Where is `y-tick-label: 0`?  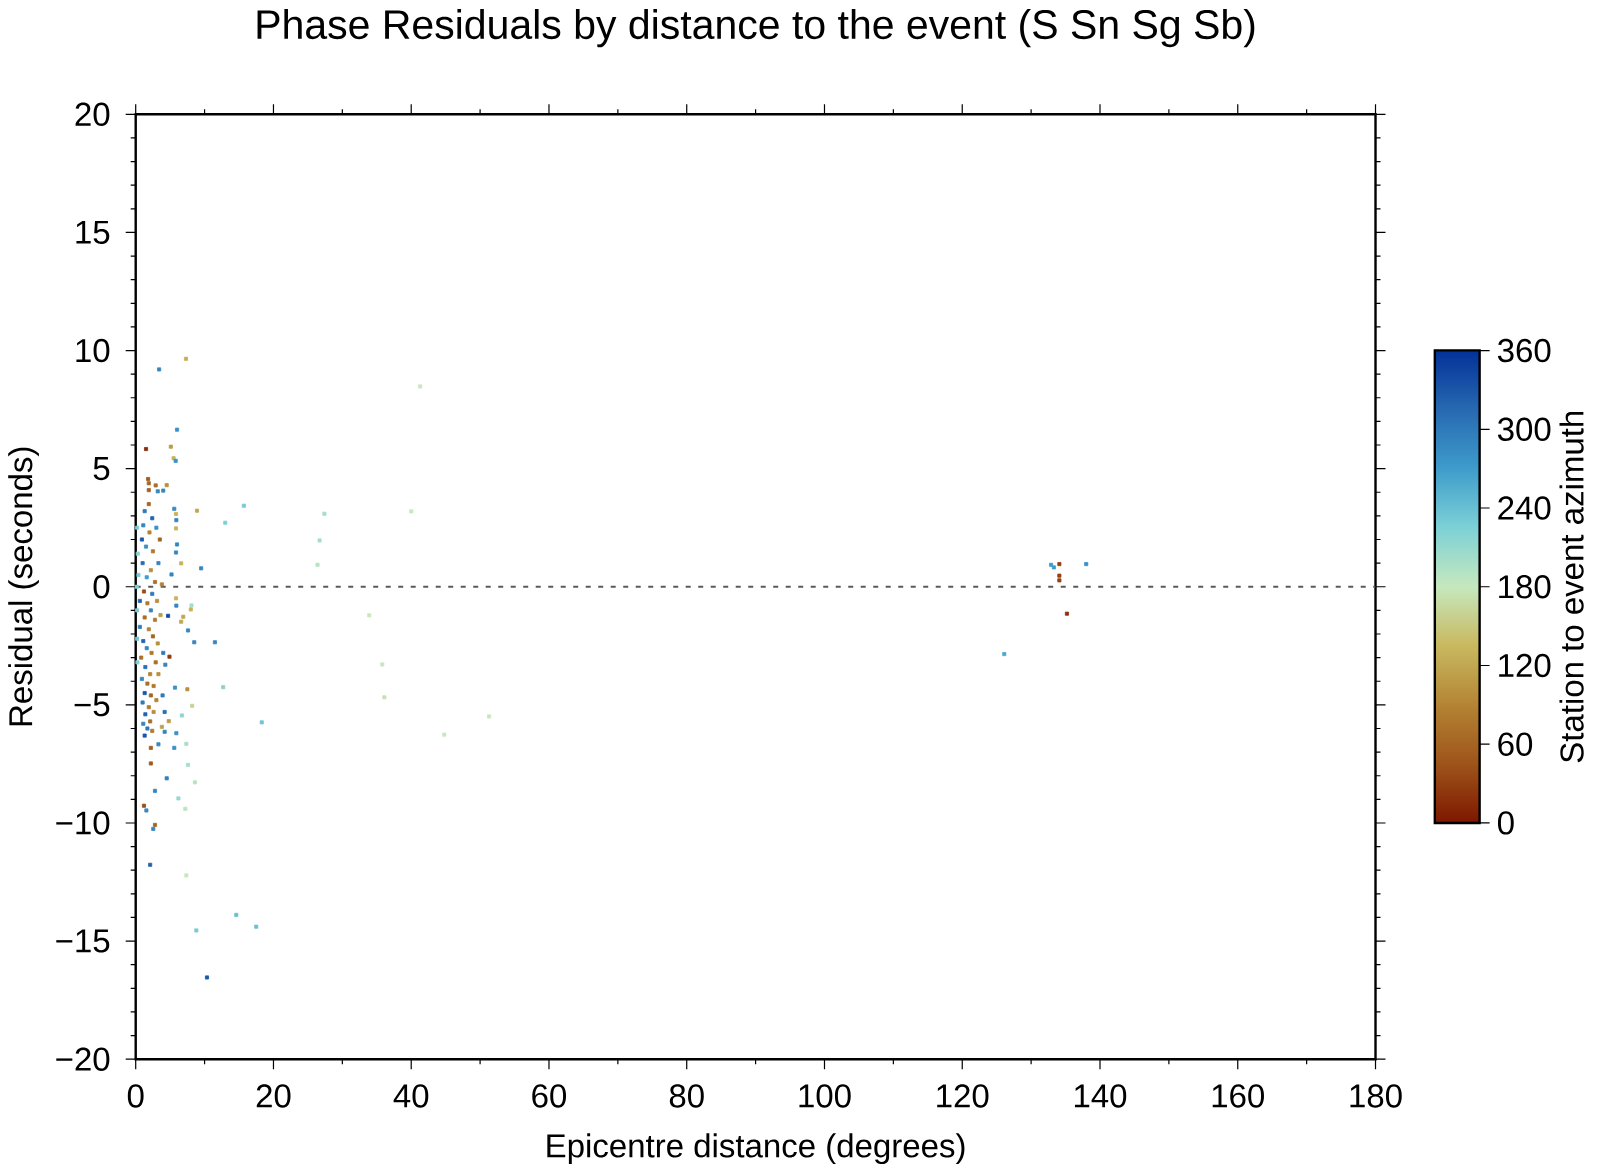 y-tick-label: 0 is located at coordinates (101, 587).